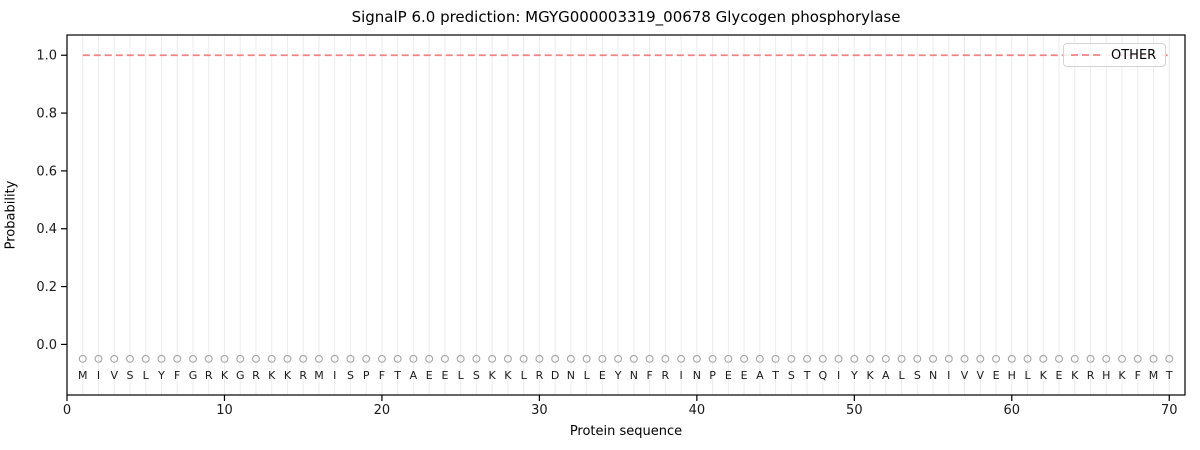  I want to click on x-tick-label: 70, so click(1169, 410).